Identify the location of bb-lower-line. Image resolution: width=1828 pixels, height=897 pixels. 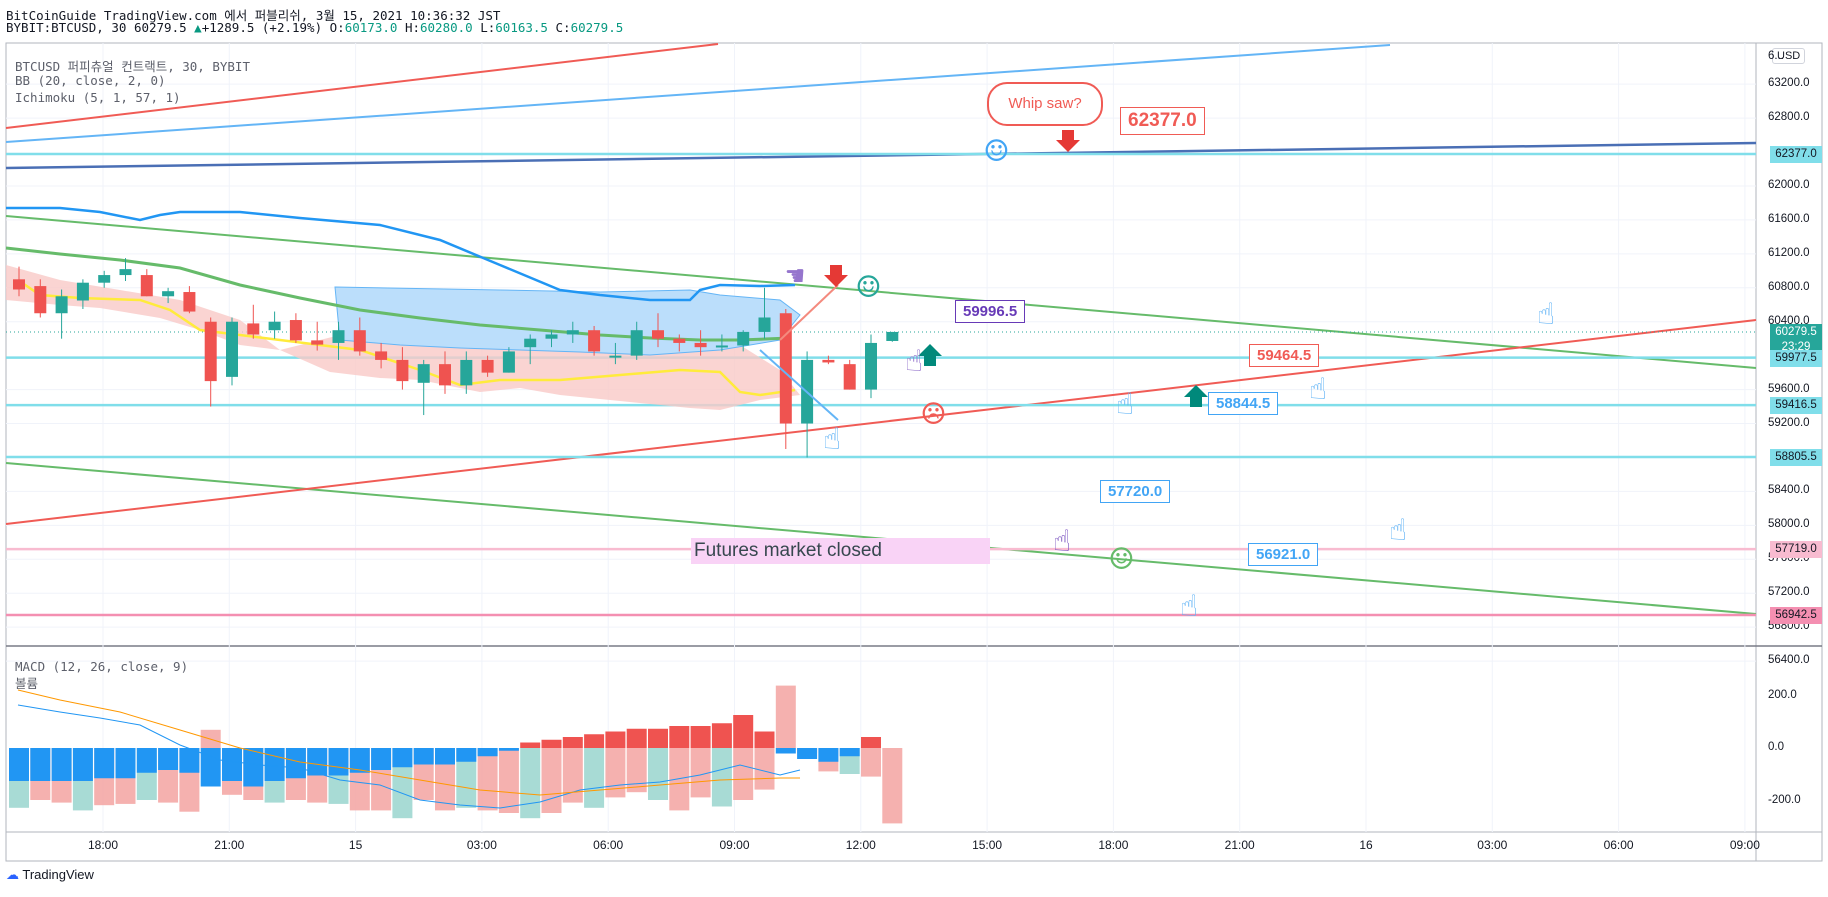
(406, 337).